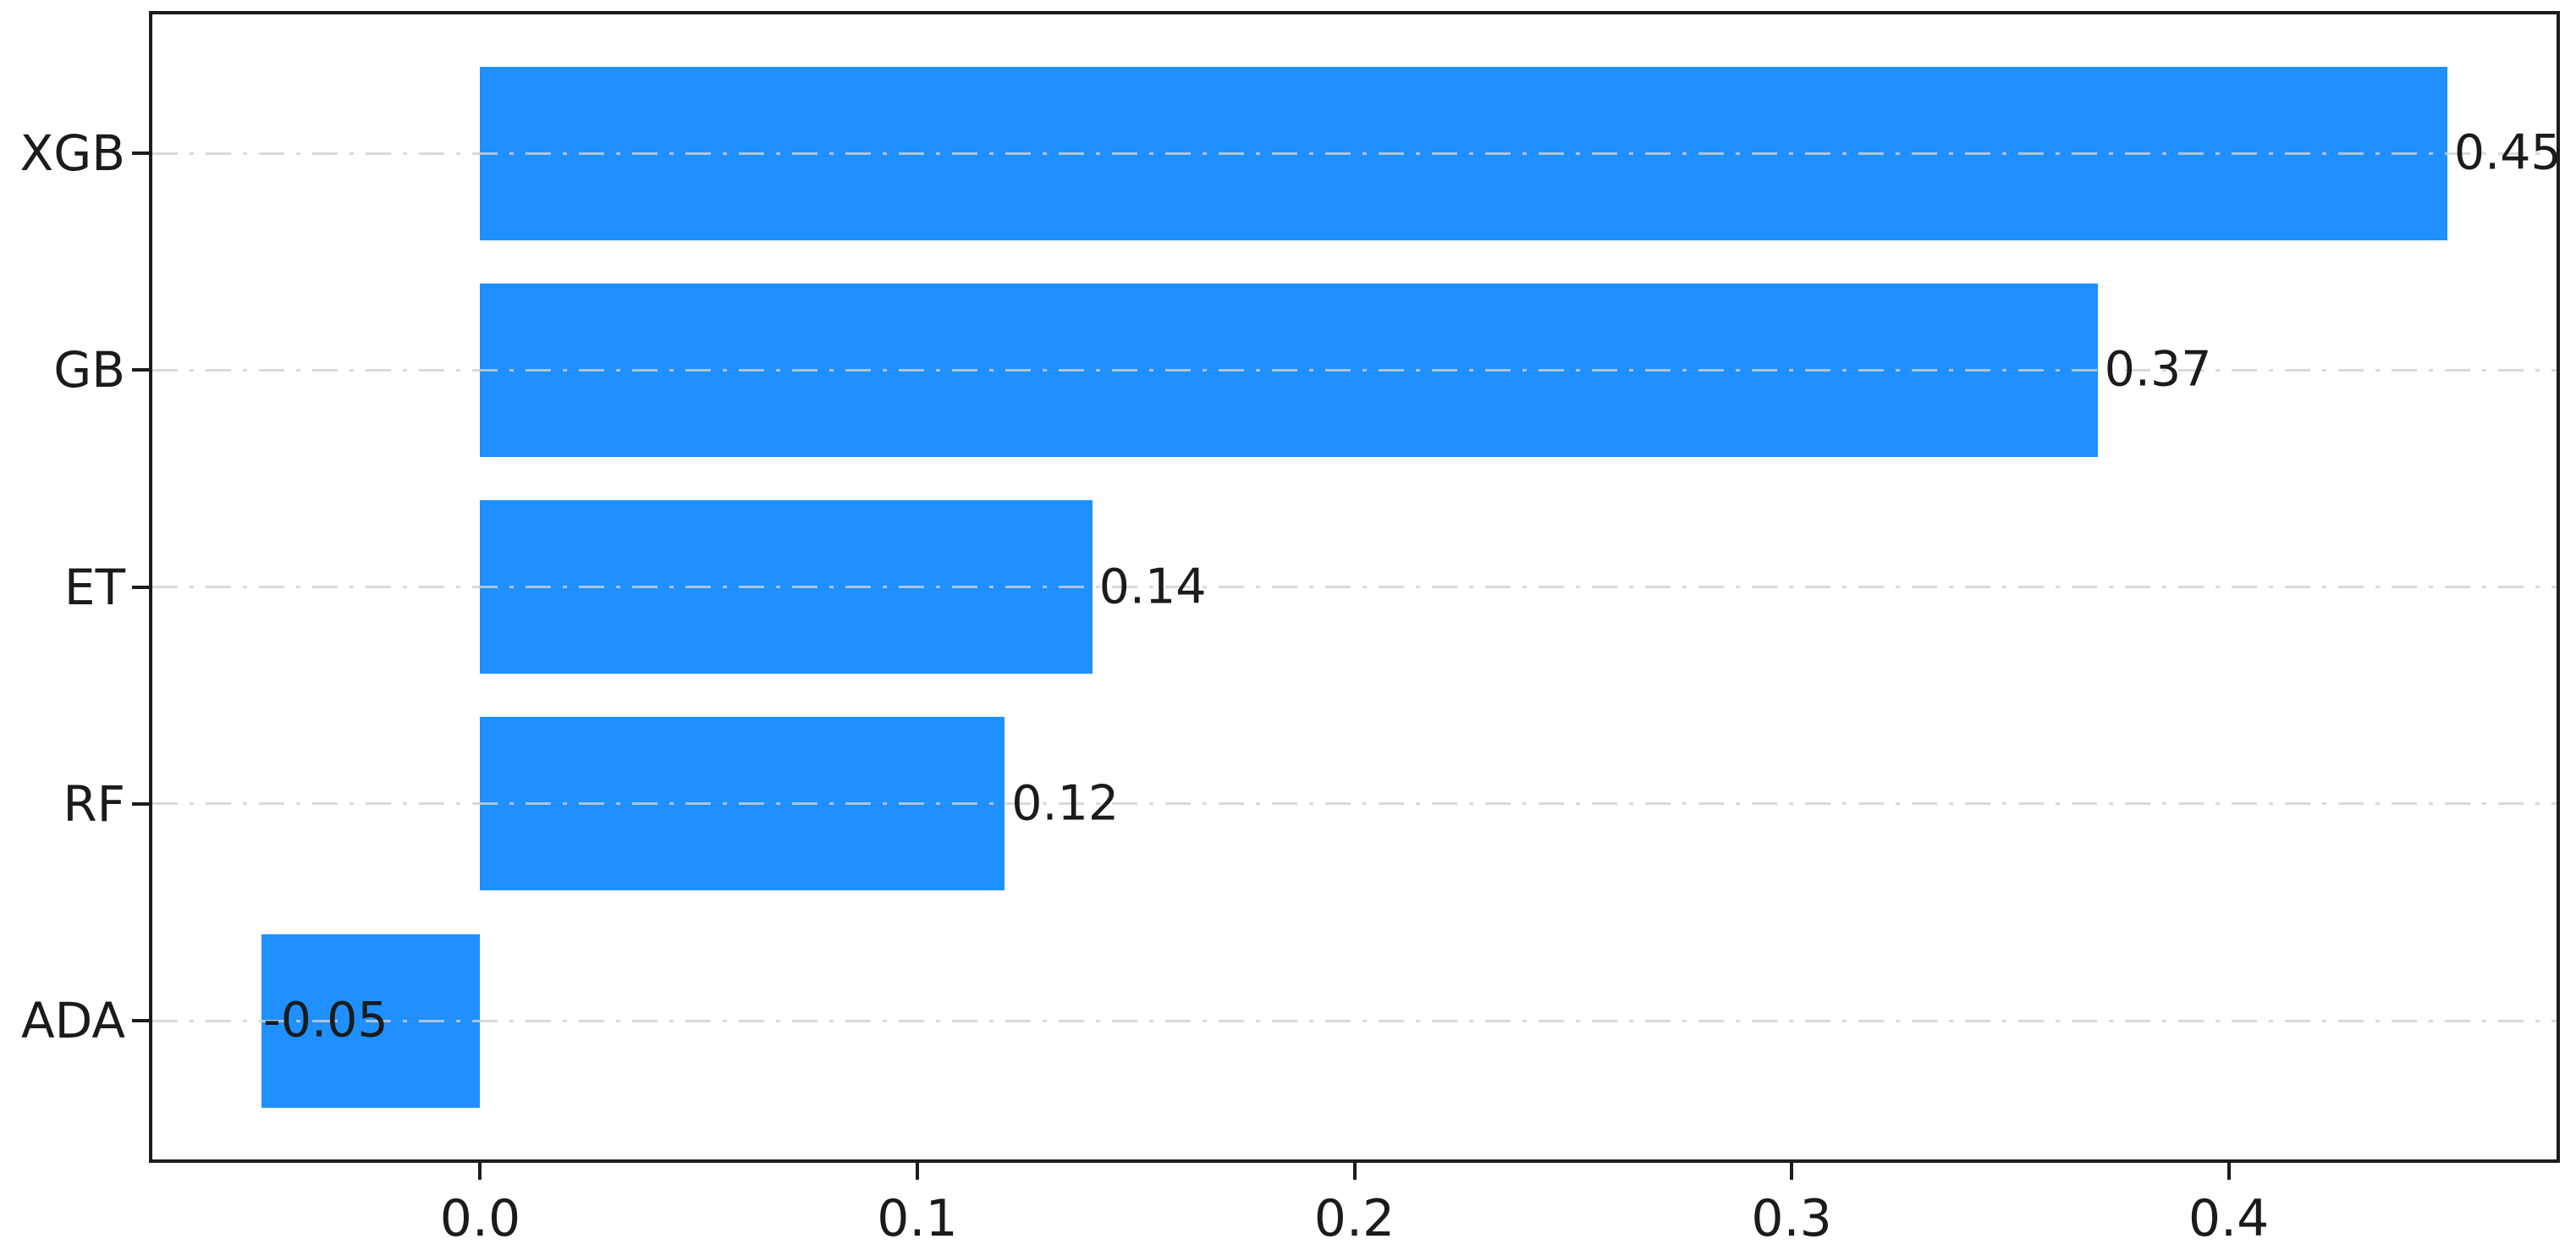  I want to click on x-tick-0.1, so click(917, 1169).